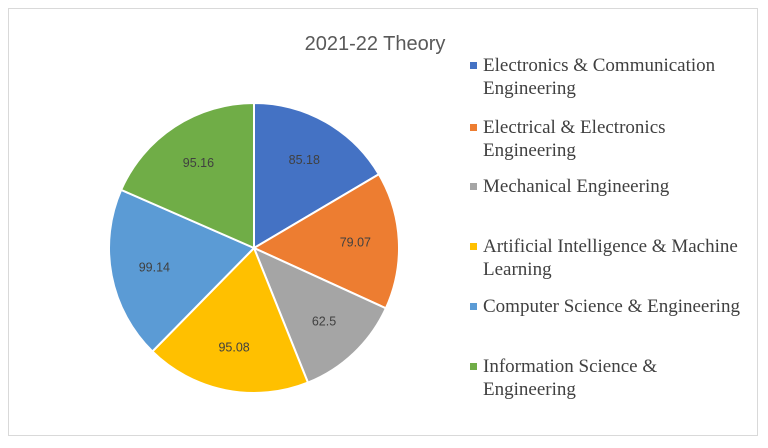 This screenshot has height=448, width=768. Describe the element at coordinates (198, 163) in the screenshot. I see `data-label-ise: 95.16` at that location.